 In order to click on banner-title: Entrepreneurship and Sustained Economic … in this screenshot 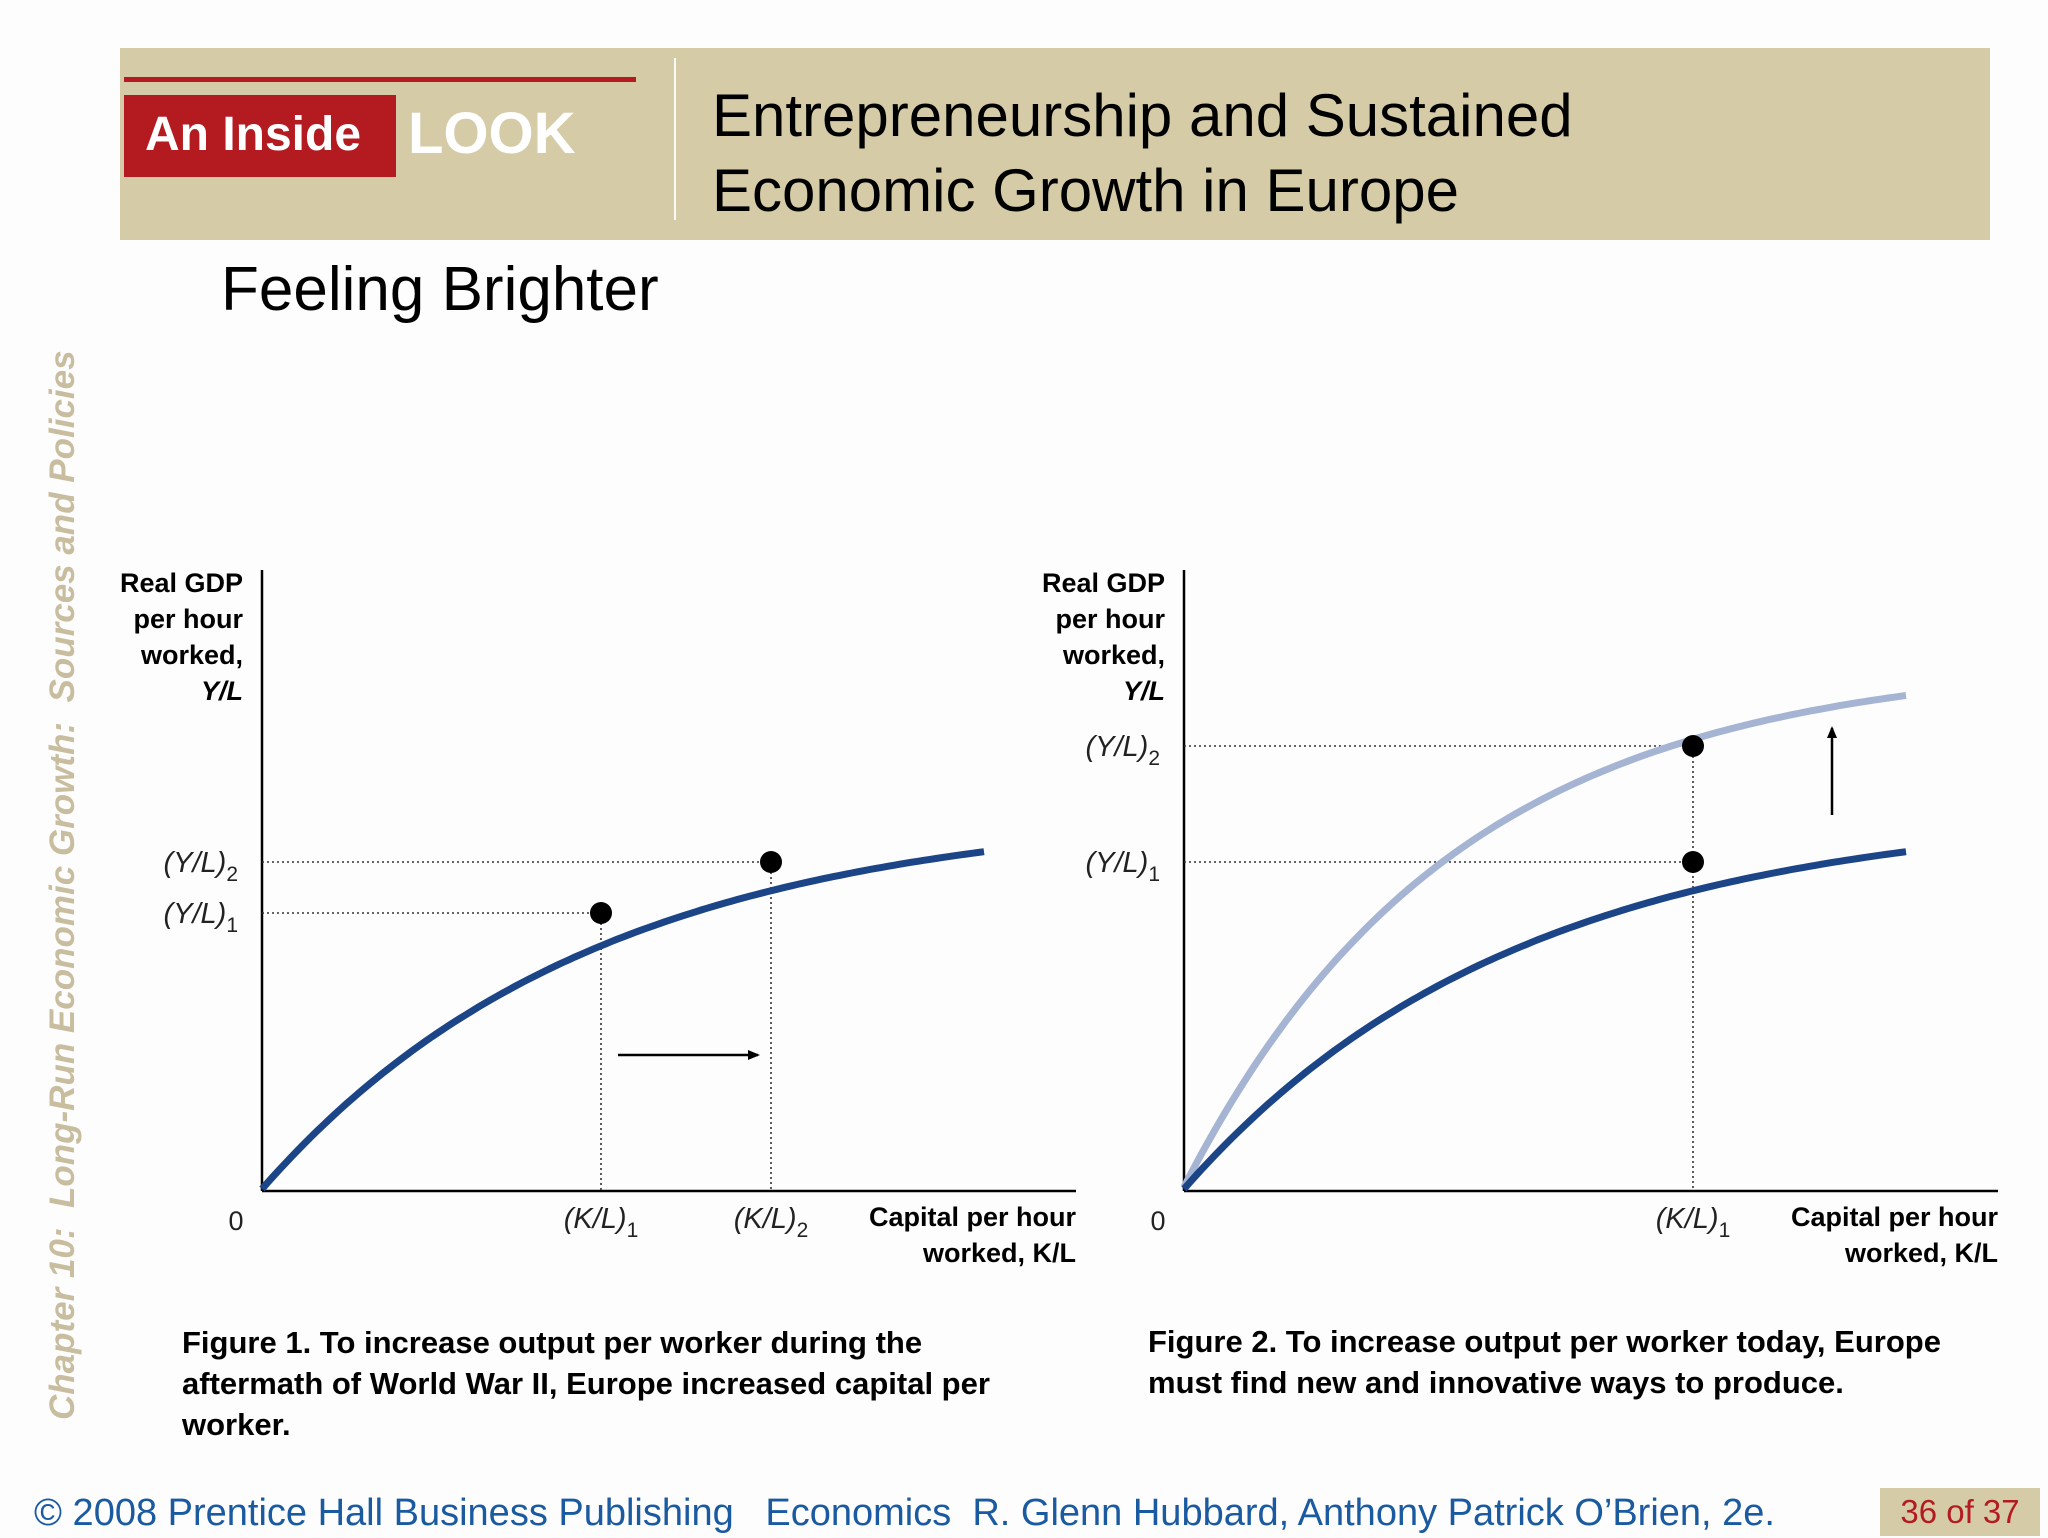, I will do `click(1142, 153)`.